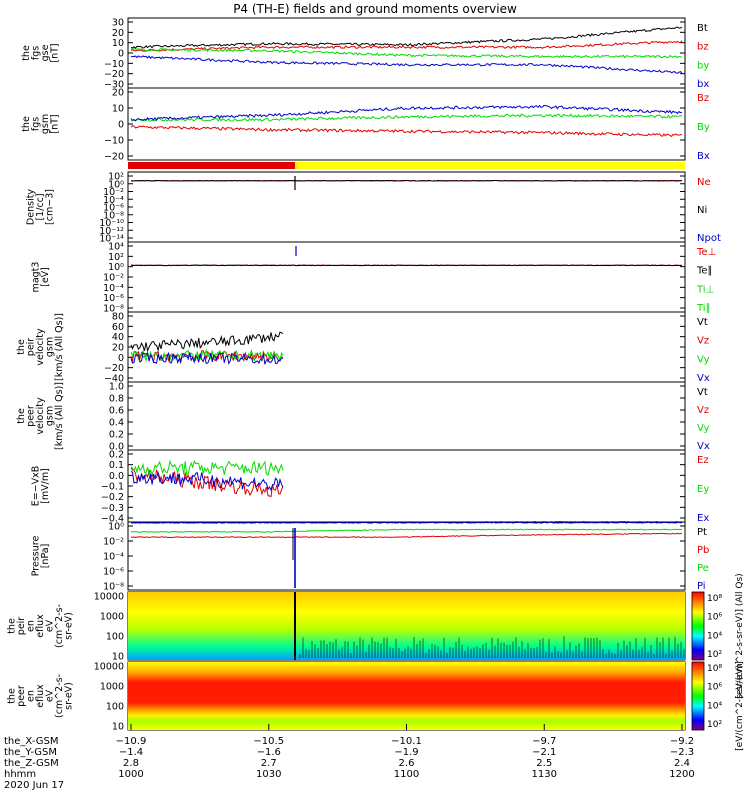 The height and width of the screenshot is (800, 750). Describe the element at coordinates (112, 617) in the screenshot. I see `peir-spec-tick-label: 1000` at that location.